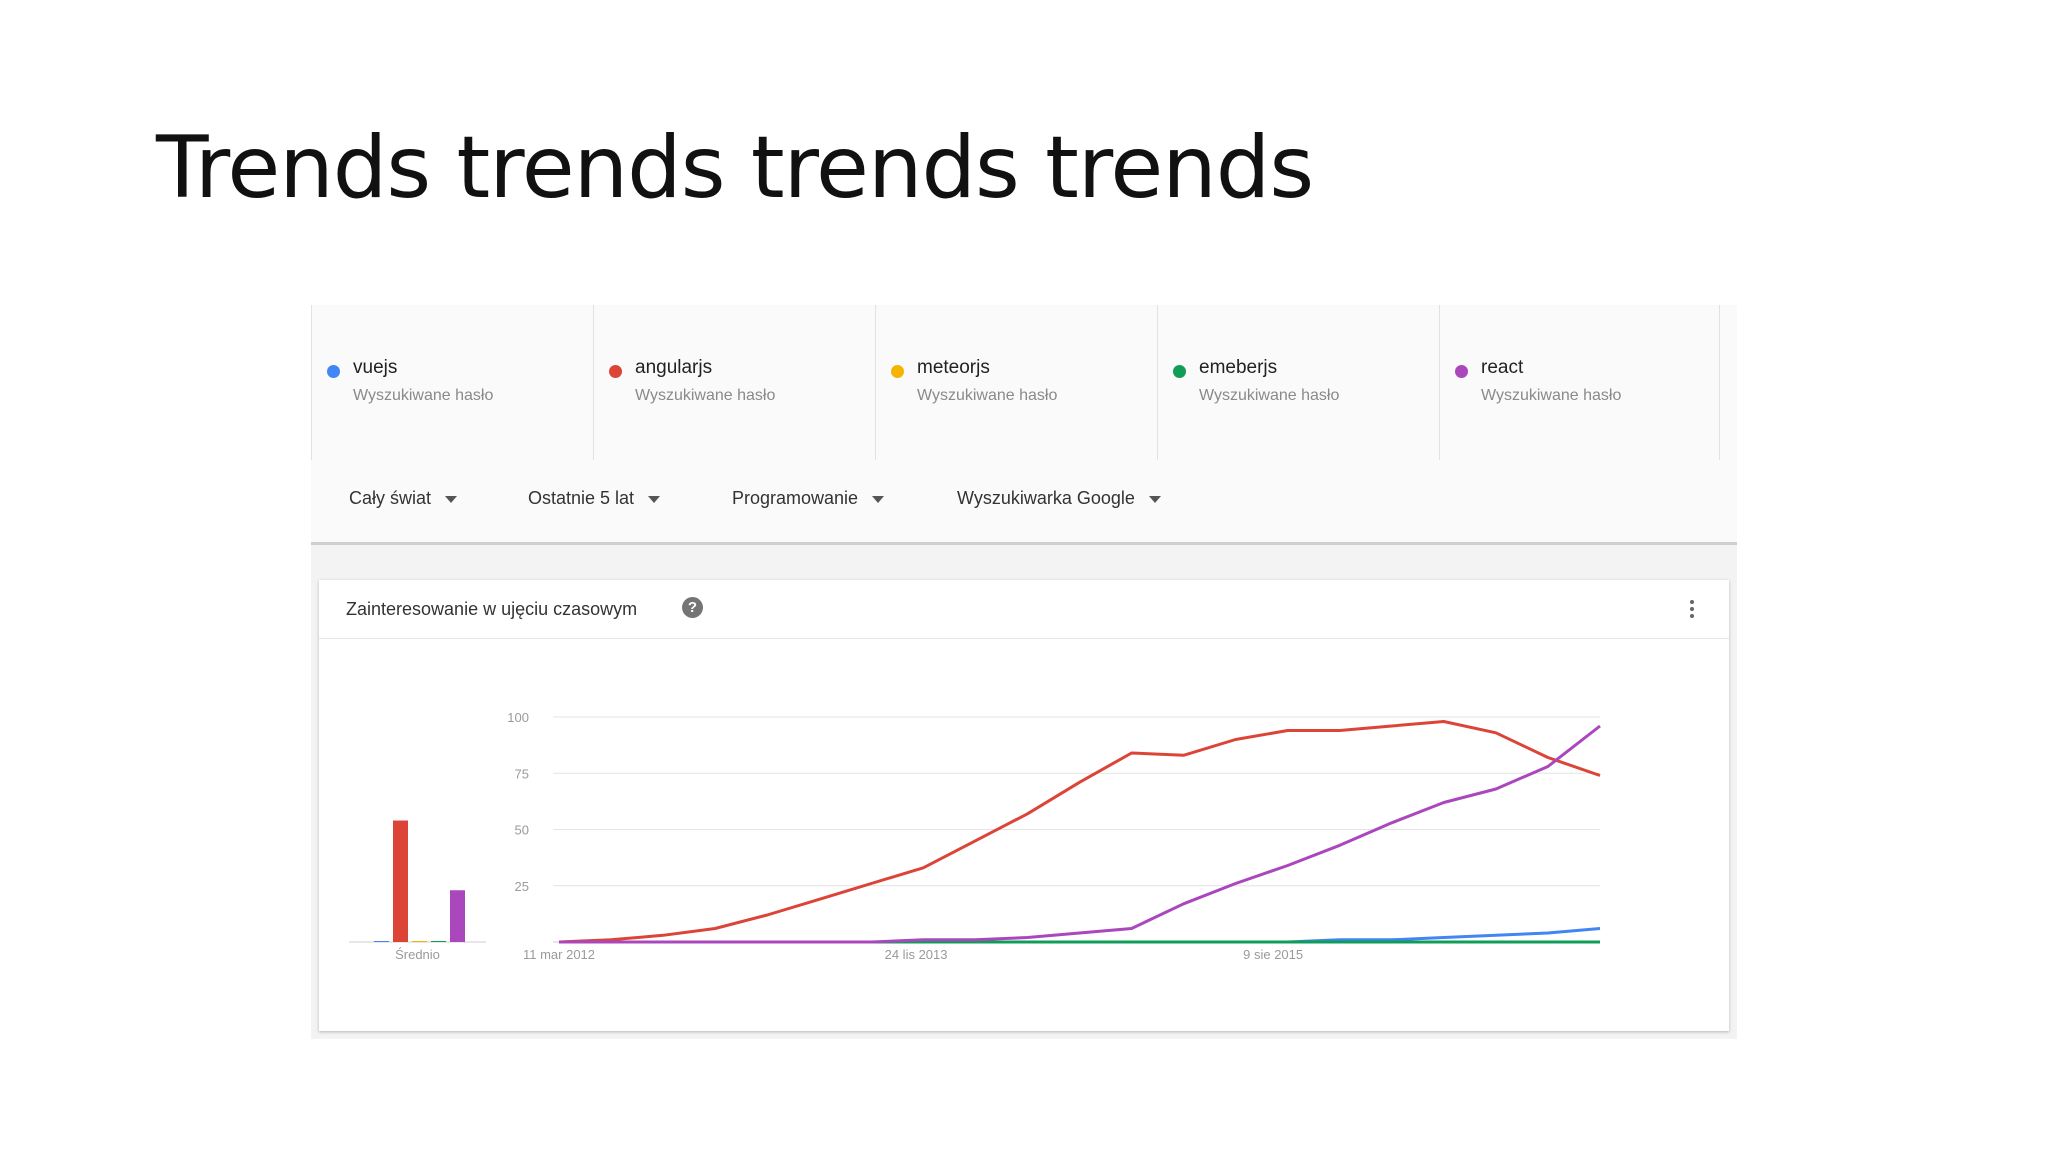  I want to click on x-tick-label: 24 lis 2013, so click(916, 954).